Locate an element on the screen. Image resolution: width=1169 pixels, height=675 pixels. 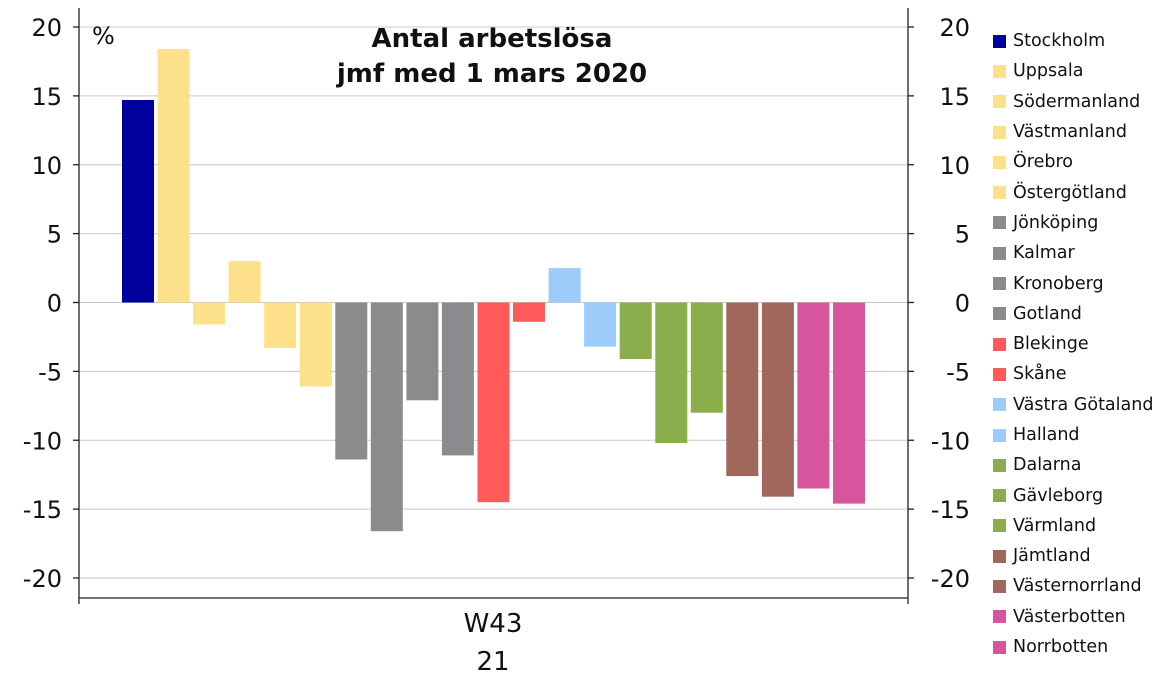
bar-skåne is located at coordinates (529, 312).